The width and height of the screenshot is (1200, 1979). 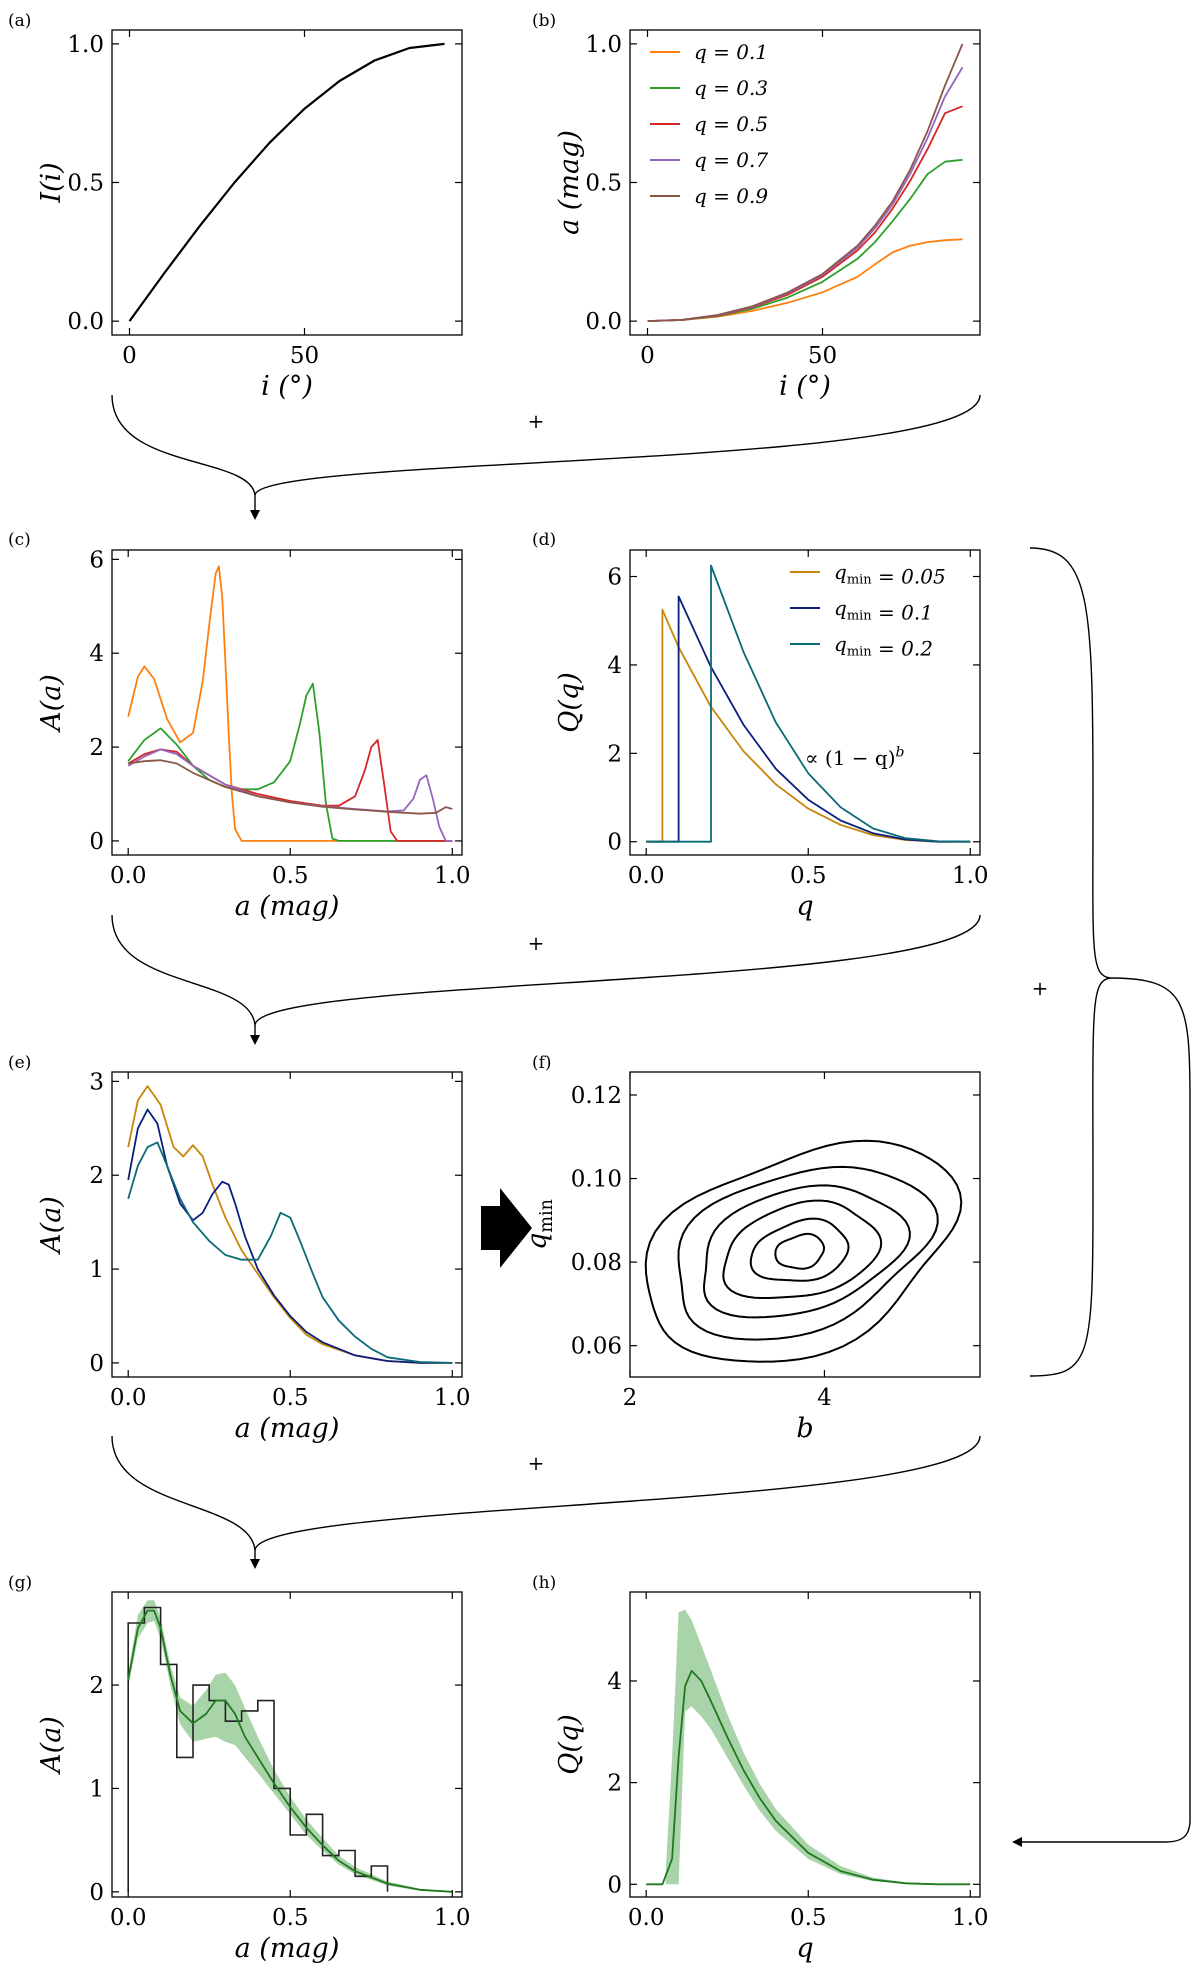 I want to click on panel-f: (f) 2 4 0.06 0.08 0.10 0.12 b qmin, so click(x=751, y=1248).